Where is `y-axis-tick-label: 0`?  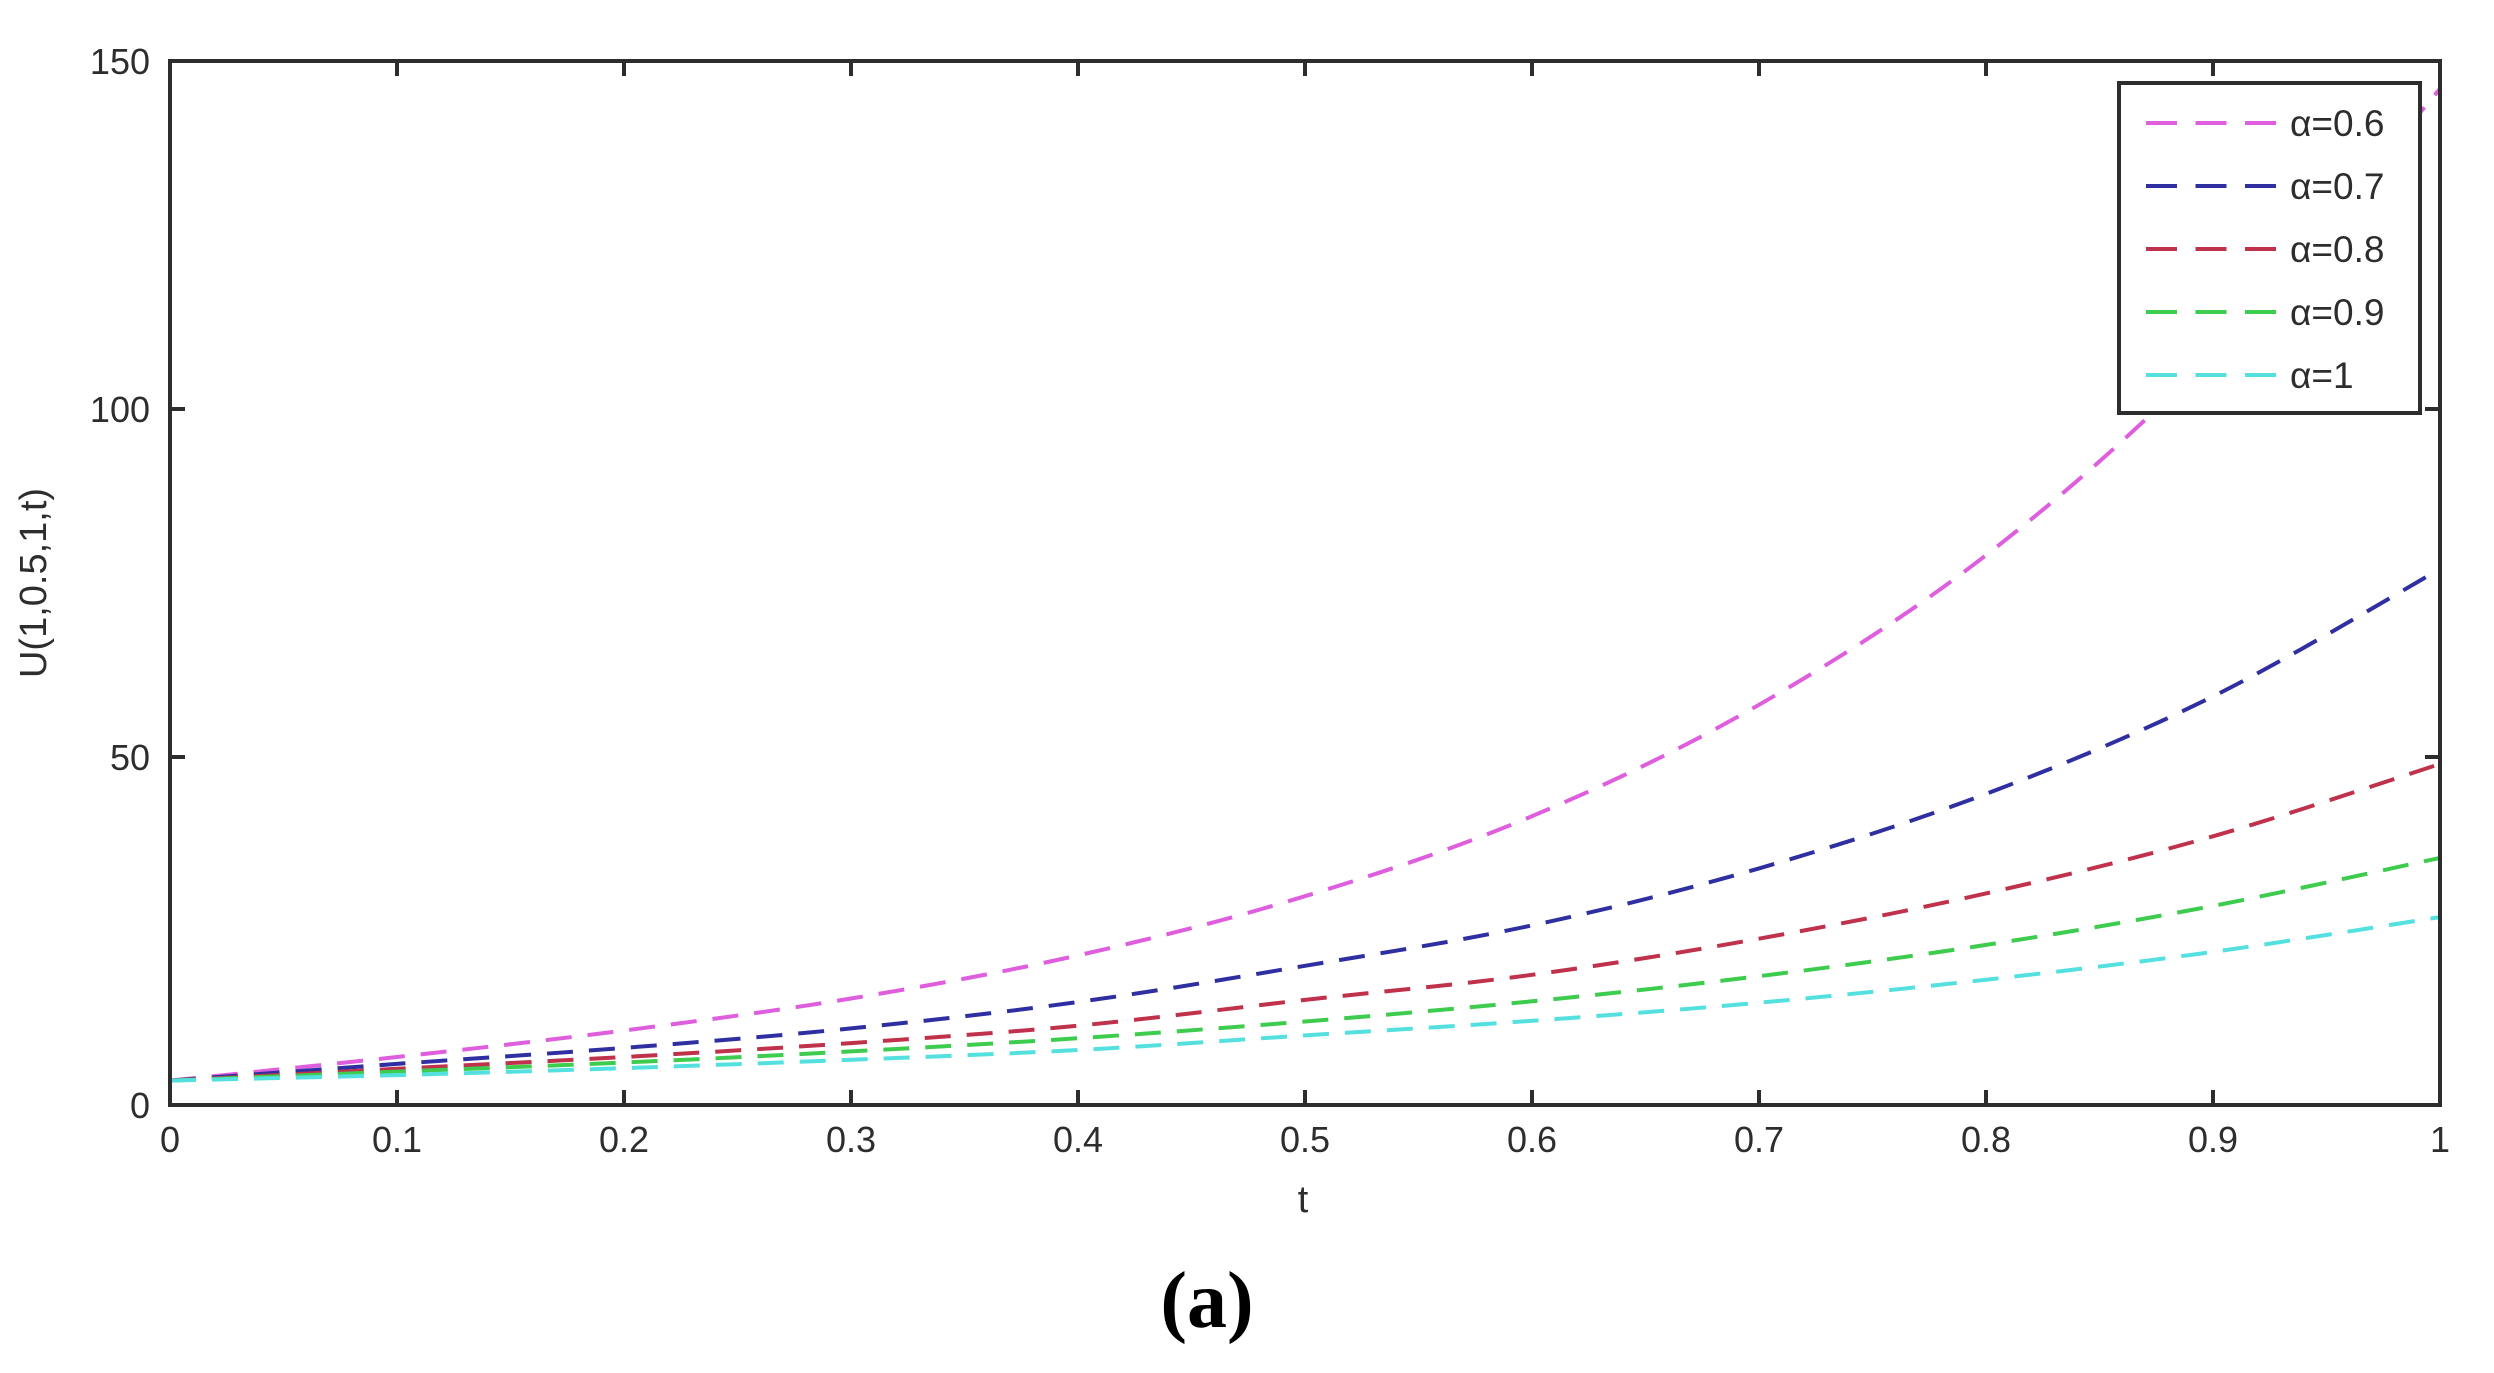
y-axis-tick-label: 0 is located at coordinates (140, 1105).